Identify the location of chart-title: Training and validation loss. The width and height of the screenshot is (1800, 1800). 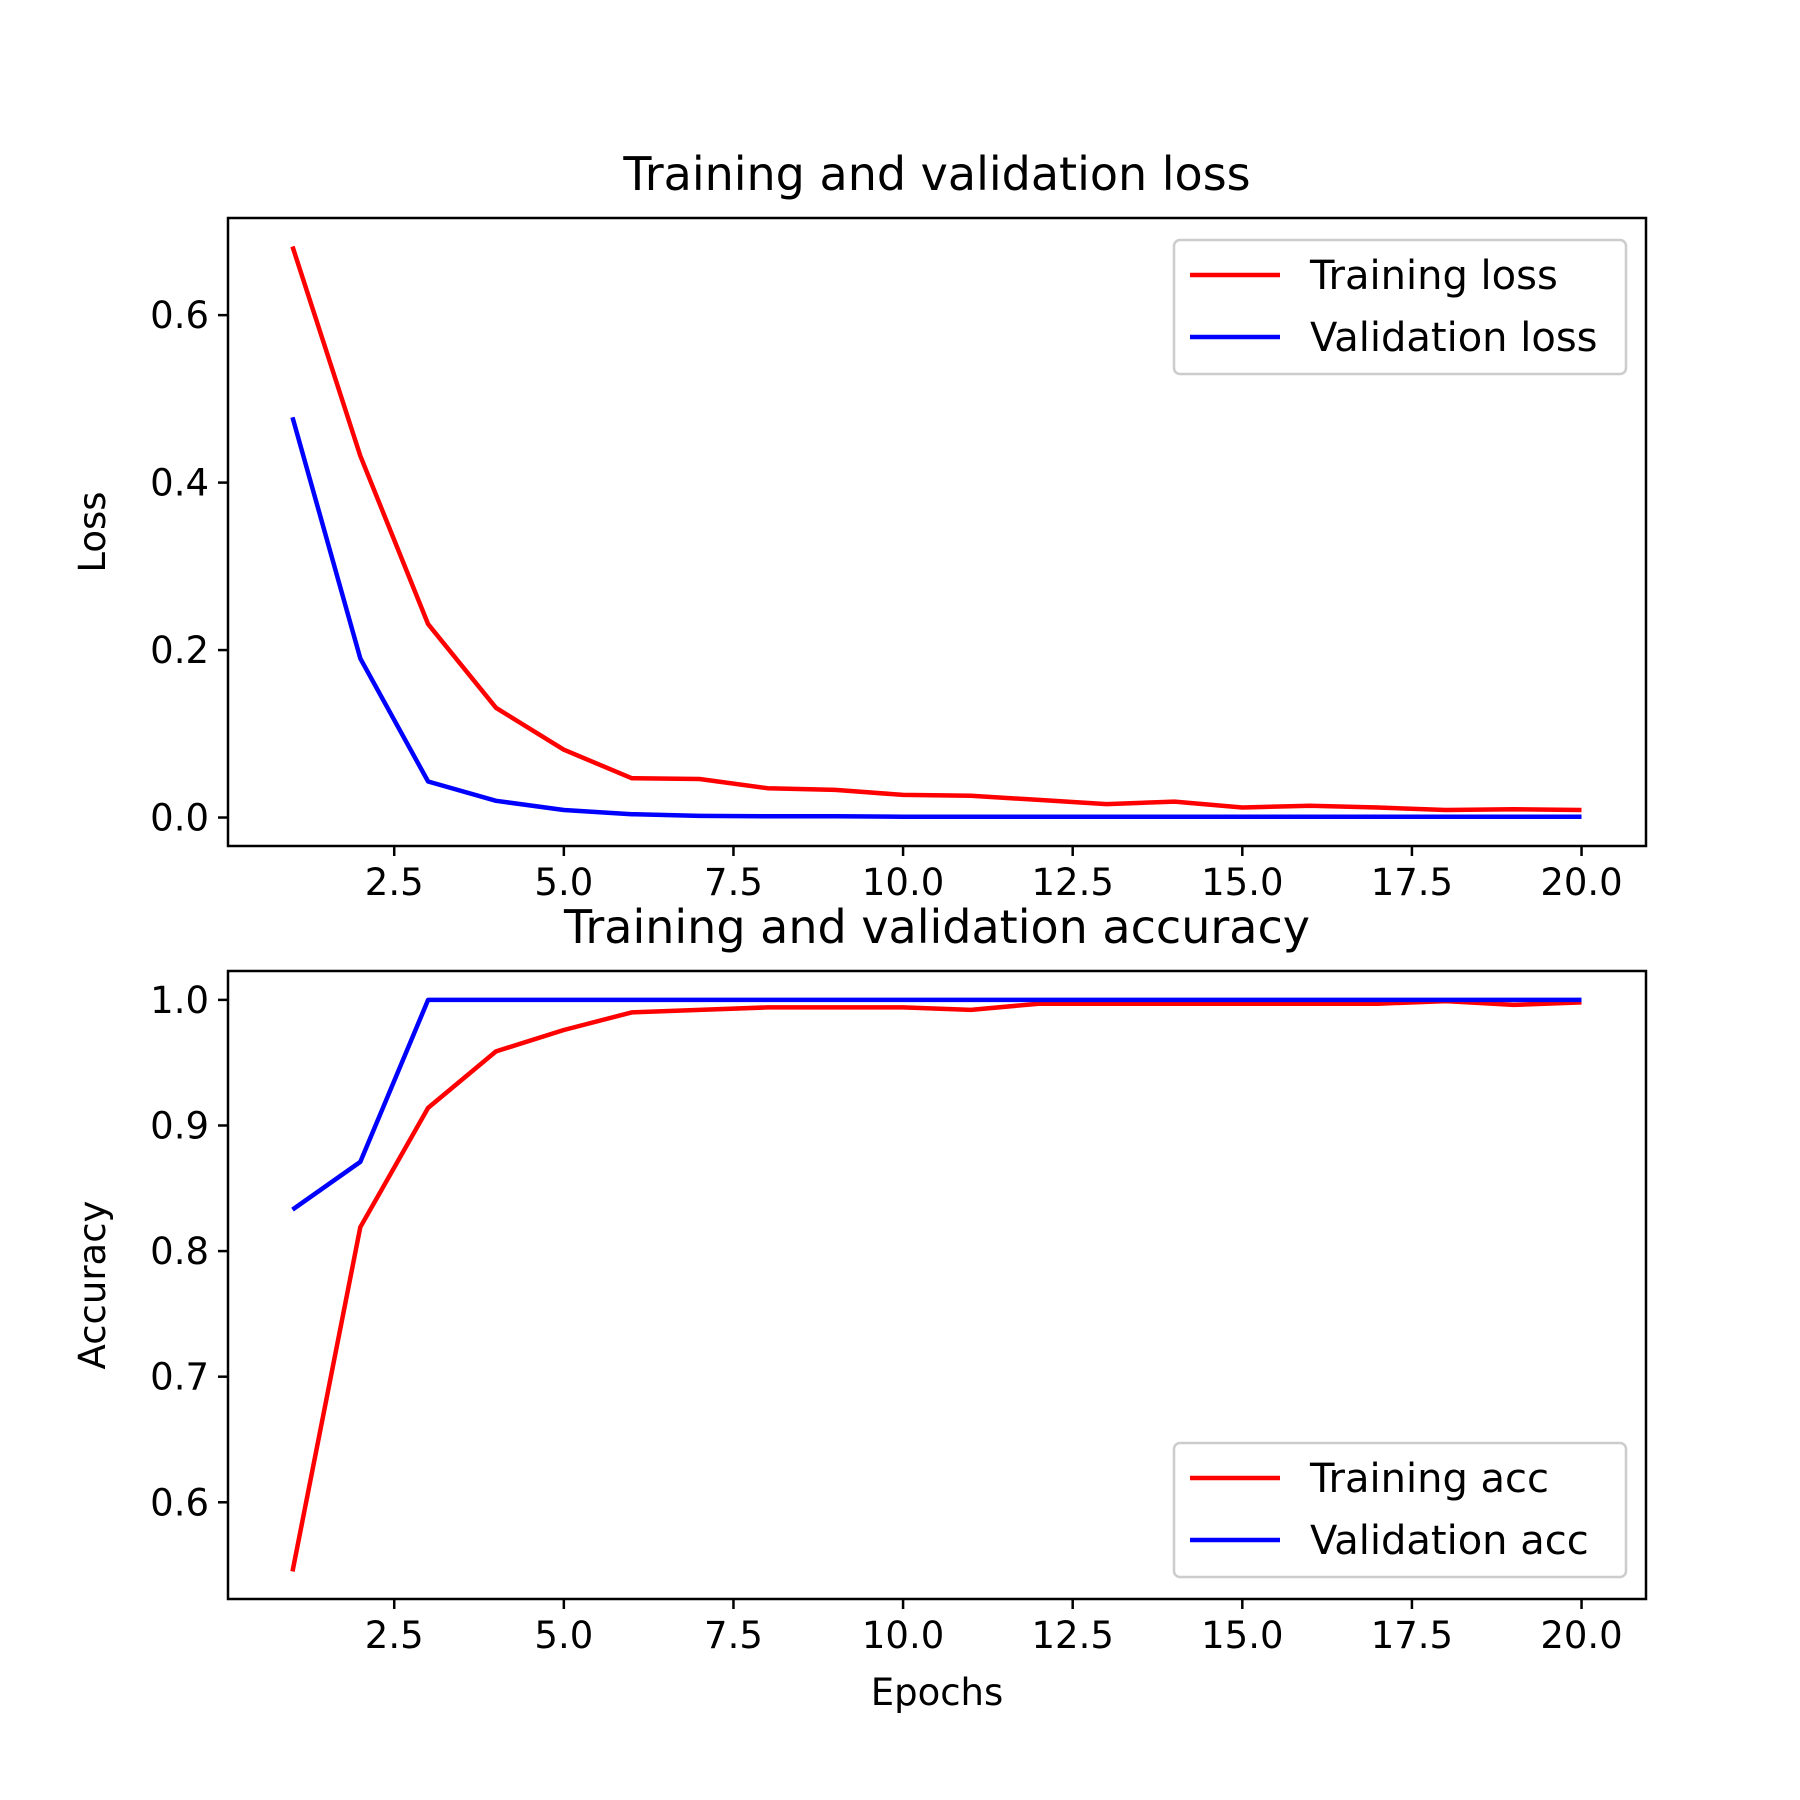
(936, 174).